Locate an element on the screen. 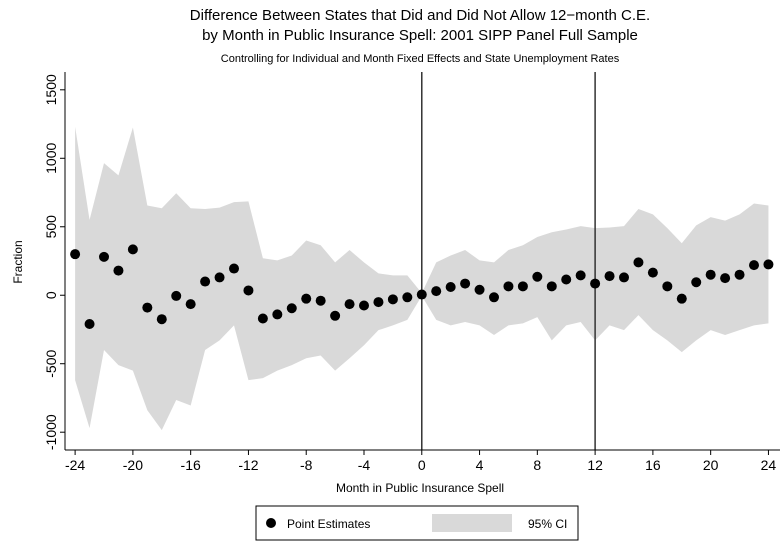 Image resolution: width=782 pixels, height=545 pixels. x-tick-label: 0 is located at coordinates (422, 465).